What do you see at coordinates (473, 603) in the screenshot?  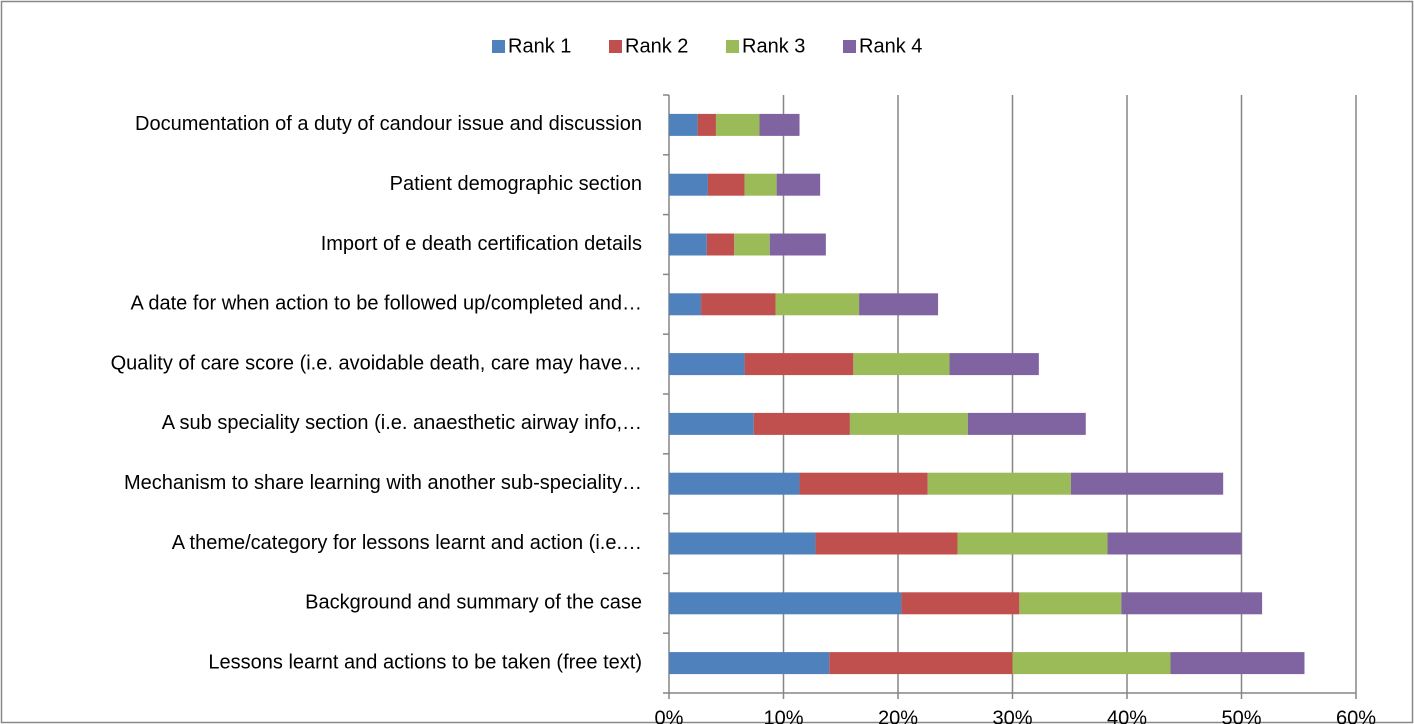 I see `y-tick-label: Background and summary of the case` at bounding box center [473, 603].